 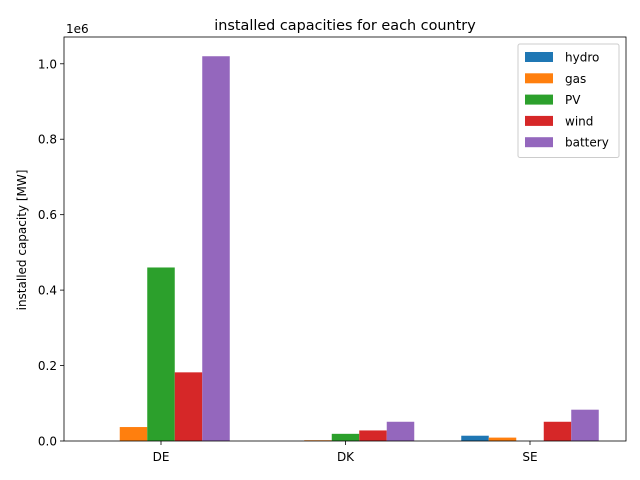 I want to click on y-tick-label: 0.6, so click(x=47, y=215).